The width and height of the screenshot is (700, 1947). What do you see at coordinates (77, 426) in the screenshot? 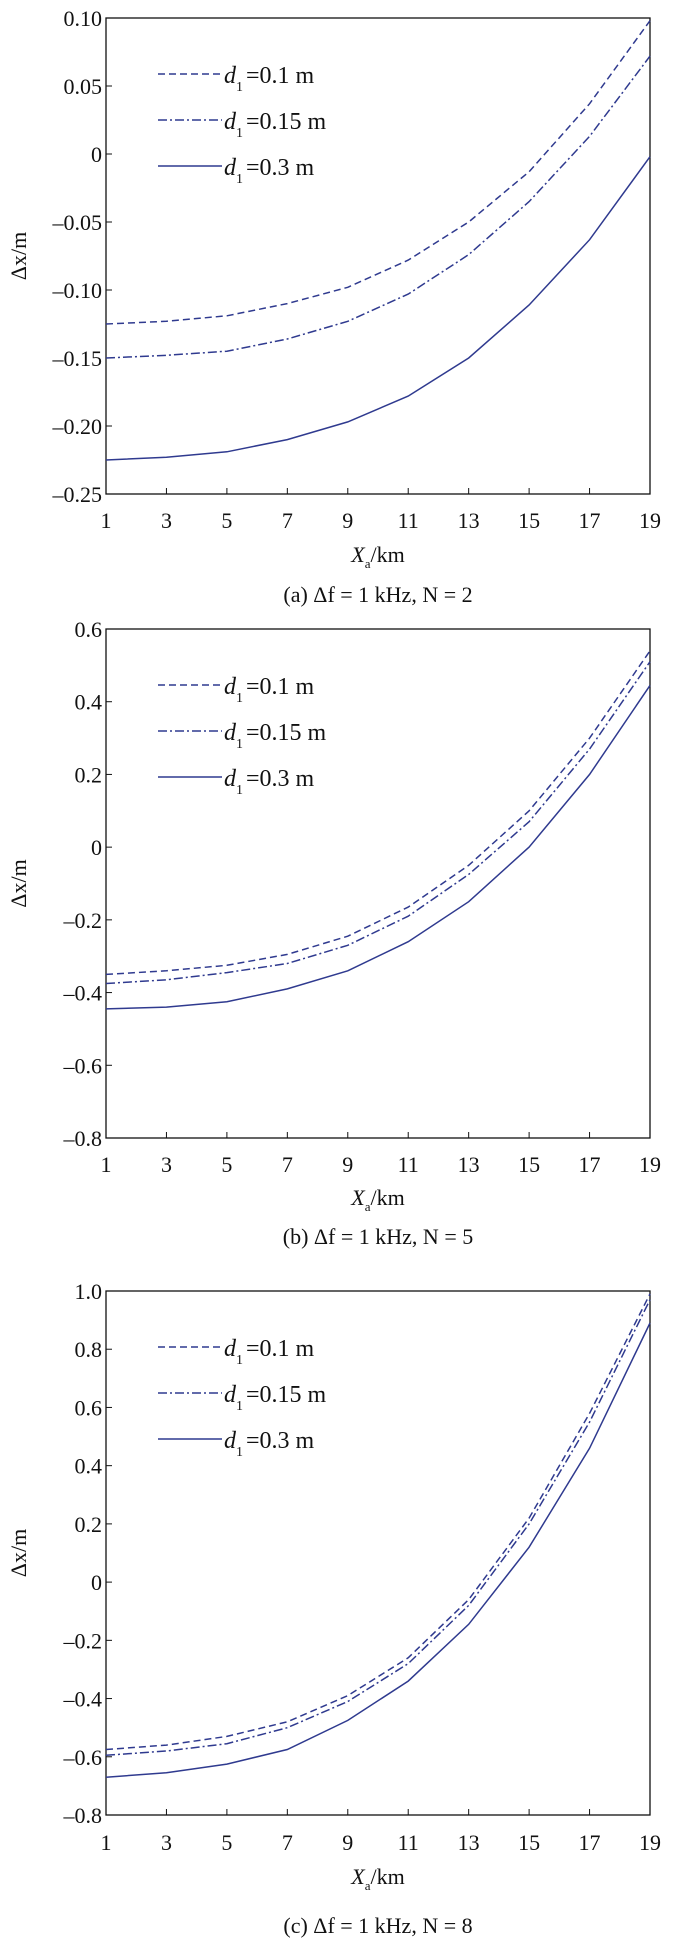
I see `y-tick-label: –0.20` at bounding box center [77, 426].